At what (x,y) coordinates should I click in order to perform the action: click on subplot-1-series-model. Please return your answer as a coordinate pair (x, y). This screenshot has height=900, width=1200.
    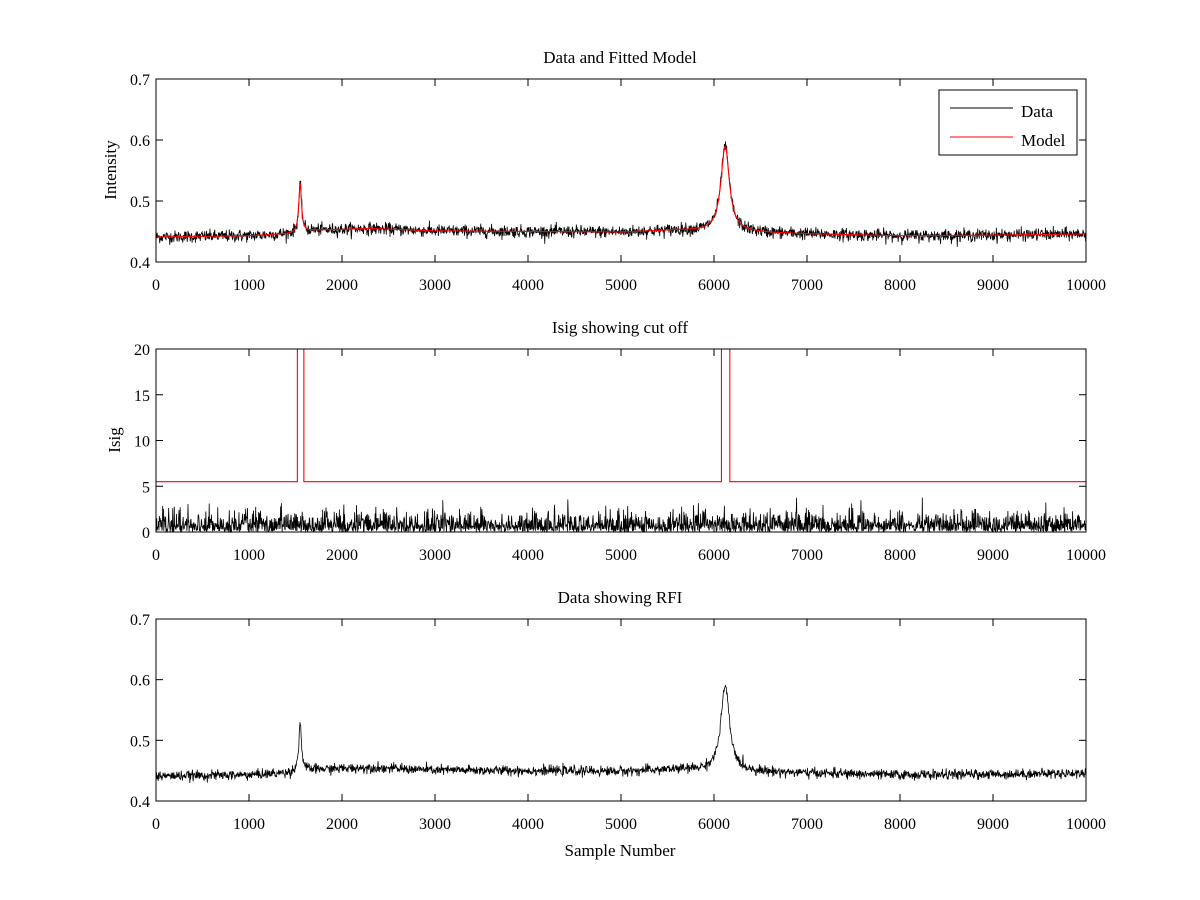
    Looking at the image, I should click on (621, 191).